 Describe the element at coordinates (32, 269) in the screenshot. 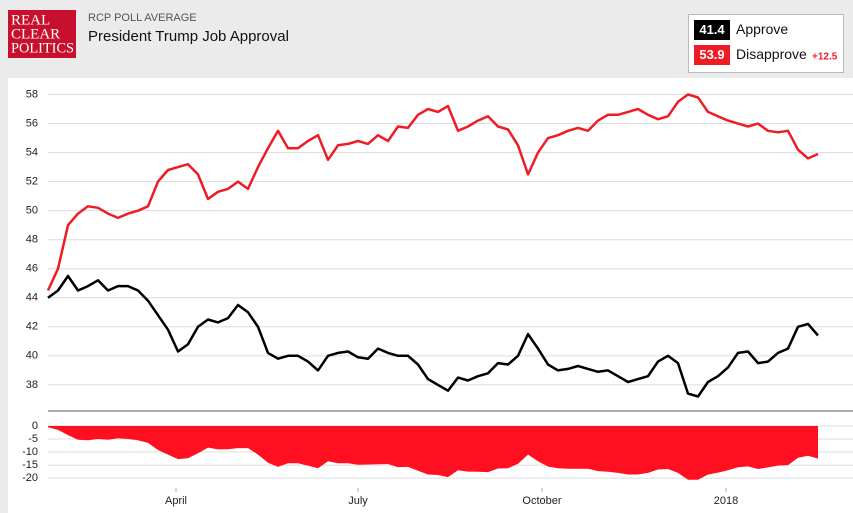

I see `y-tick-label: 46` at that location.